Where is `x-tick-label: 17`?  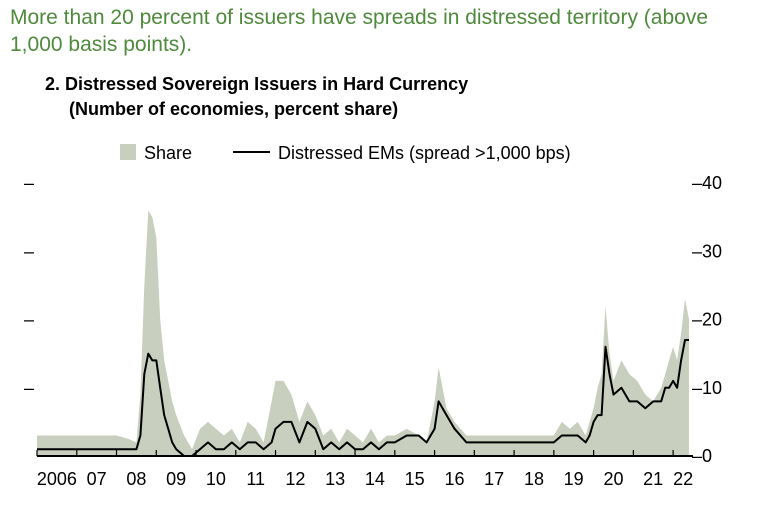 x-tick-label: 17 is located at coordinates (494, 479).